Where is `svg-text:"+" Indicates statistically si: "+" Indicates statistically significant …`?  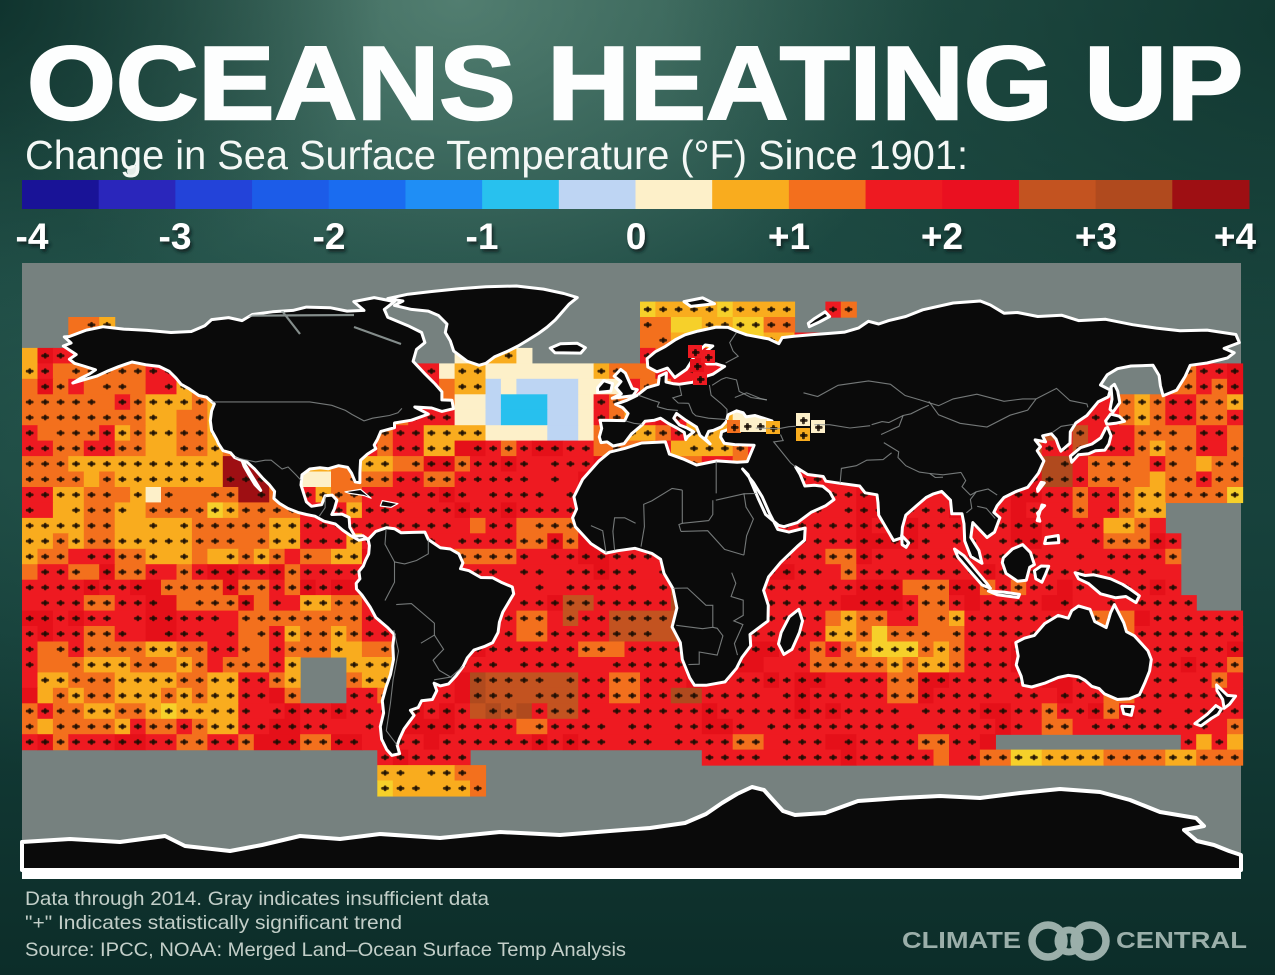
svg-text:"+" Indicates statistically si: "+" Indicates statistically significant … is located at coordinates (213, 923).